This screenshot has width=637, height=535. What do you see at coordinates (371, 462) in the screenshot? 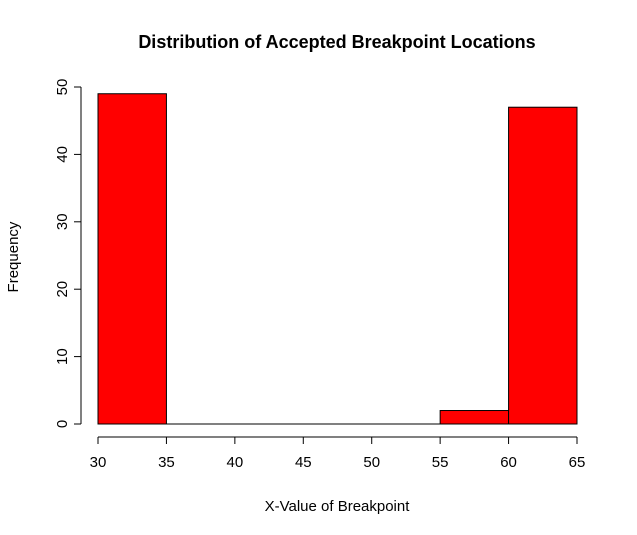
I see `x-tick-label: 50` at bounding box center [371, 462].